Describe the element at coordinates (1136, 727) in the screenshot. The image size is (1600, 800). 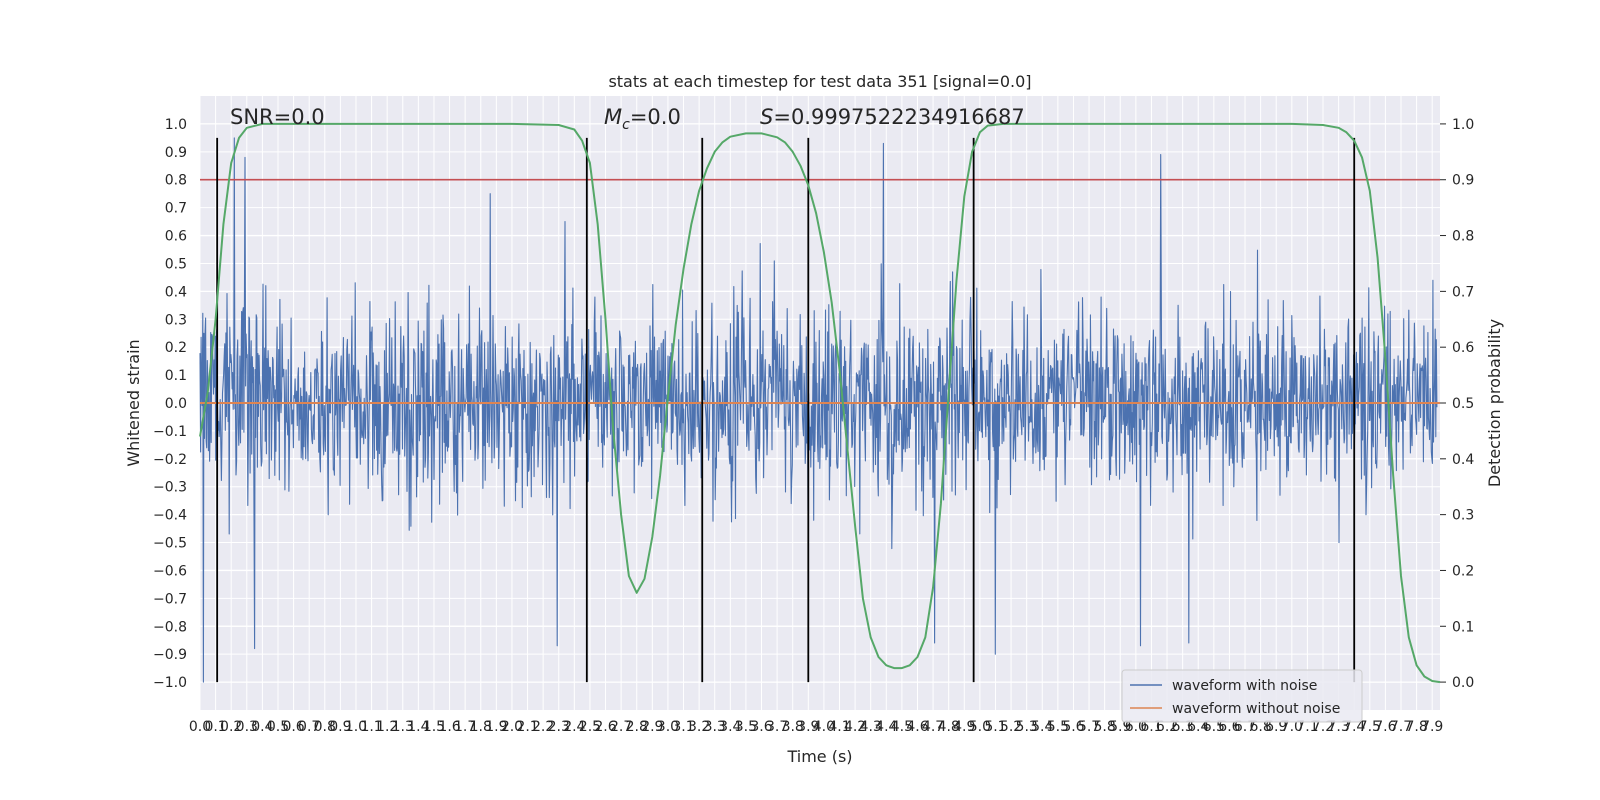
I see `x-tick-label: 6.0` at that location.